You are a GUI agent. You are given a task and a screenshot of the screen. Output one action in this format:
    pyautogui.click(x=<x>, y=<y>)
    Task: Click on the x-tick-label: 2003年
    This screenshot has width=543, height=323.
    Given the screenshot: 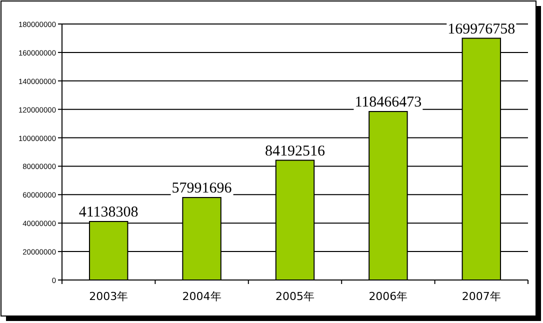 What is the action you would take?
    pyautogui.click(x=108, y=296)
    